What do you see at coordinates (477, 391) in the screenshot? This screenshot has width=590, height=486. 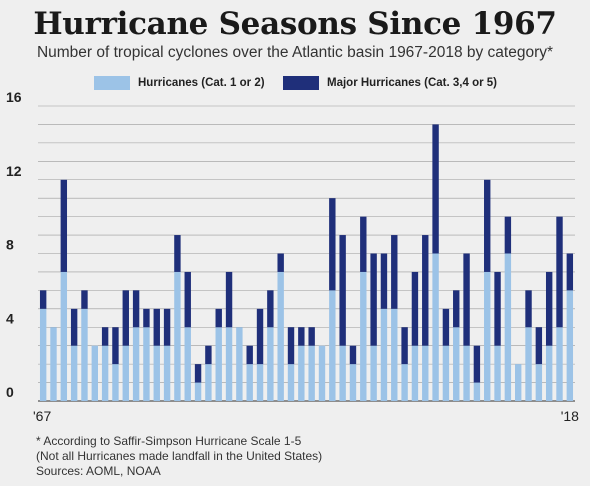 I see `bar-hurricanes-2009` at bounding box center [477, 391].